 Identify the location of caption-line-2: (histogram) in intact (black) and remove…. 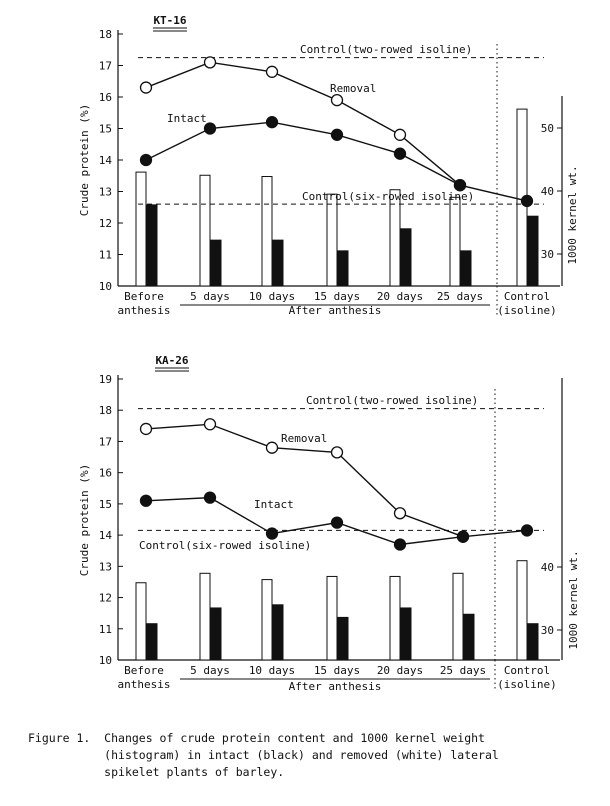
(301, 755).